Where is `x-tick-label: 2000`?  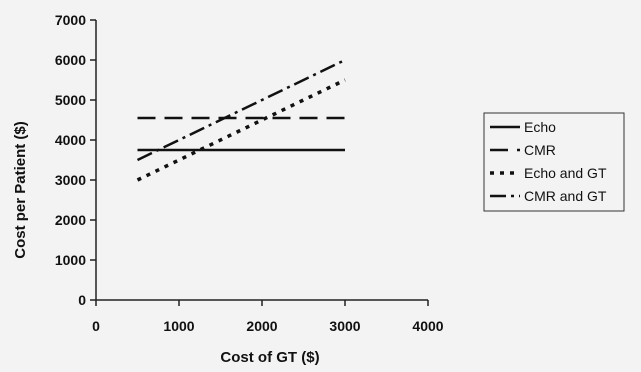 x-tick-label: 2000 is located at coordinates (261, 326).